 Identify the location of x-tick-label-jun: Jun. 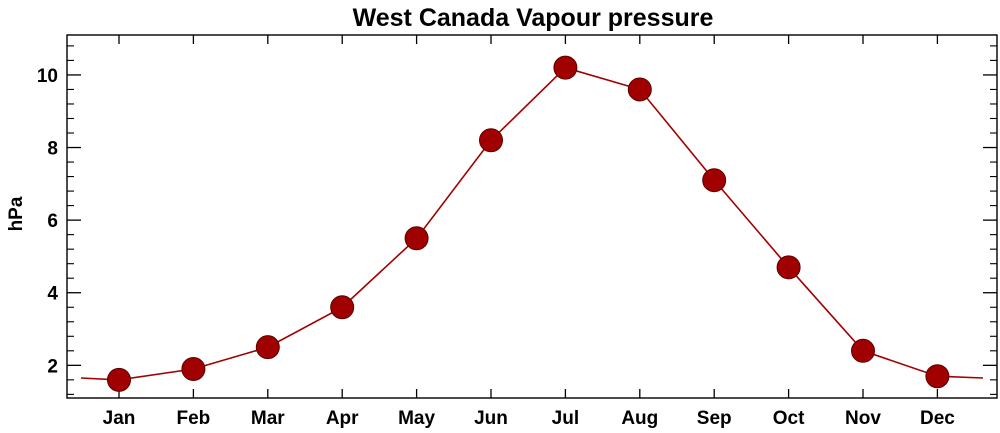
(491, 418).